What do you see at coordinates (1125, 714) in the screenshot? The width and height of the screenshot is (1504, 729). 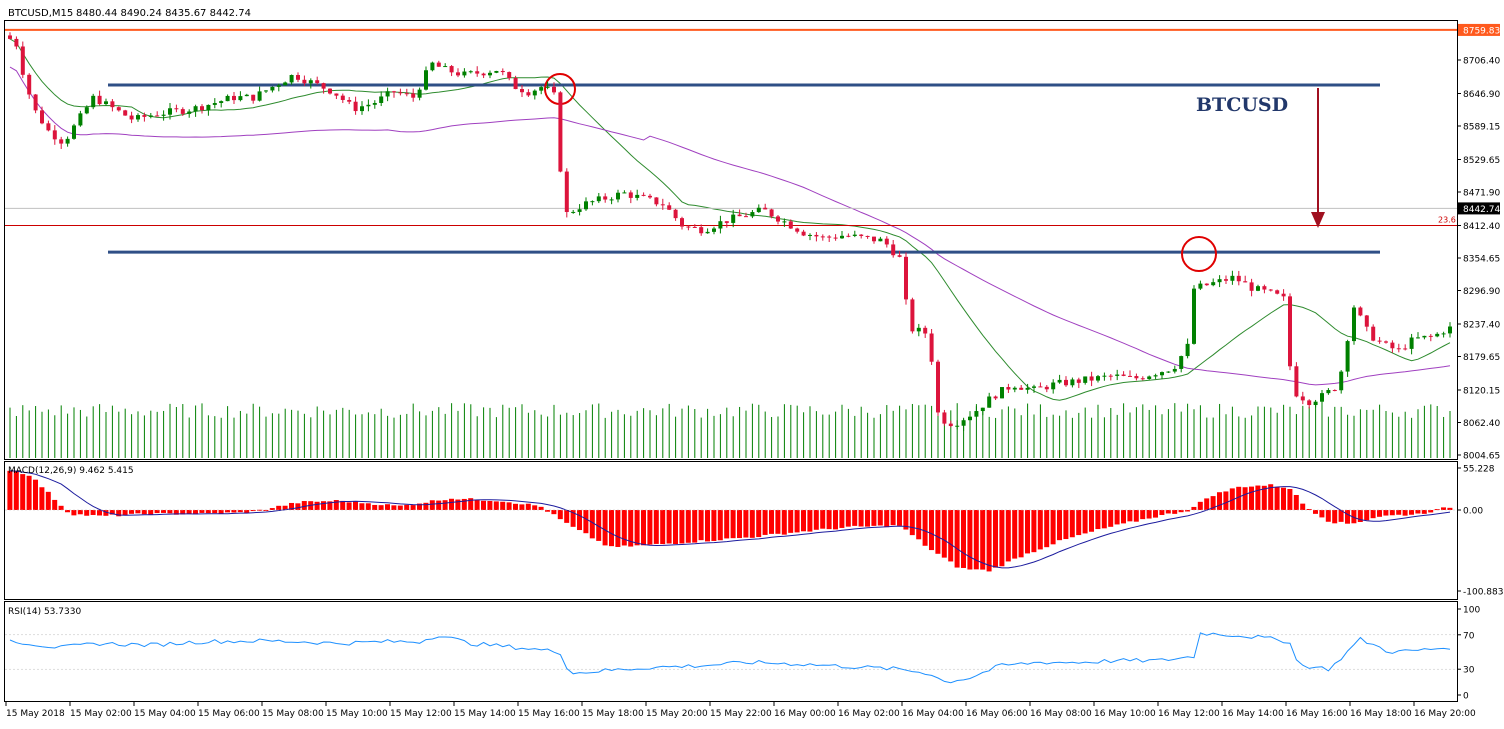 I see `x-tick-label: 16 May 10:00` at bounding box center [1125, 714].